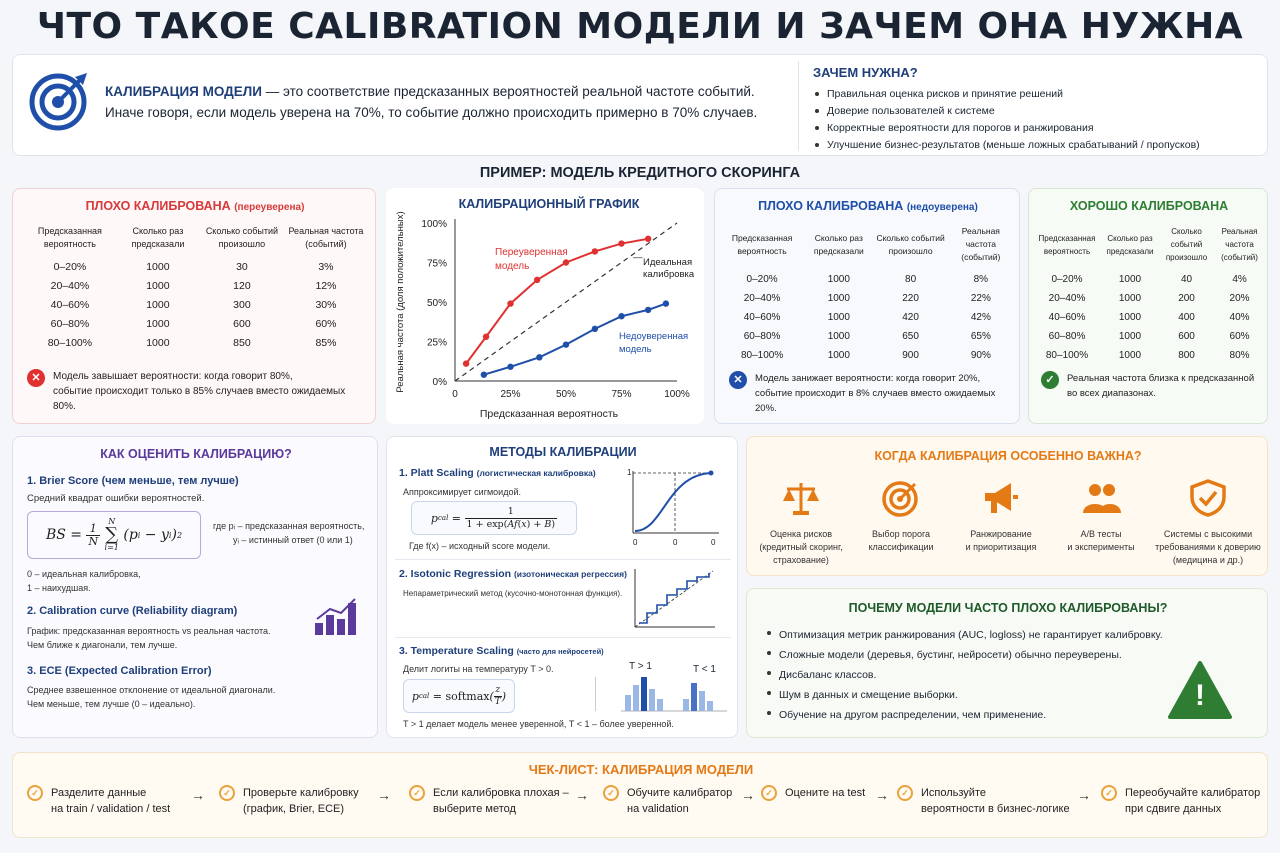  Describe the element at coordinates (640, 666) in the screenshot. I see `temp-gt-label: T > 1` at that location.